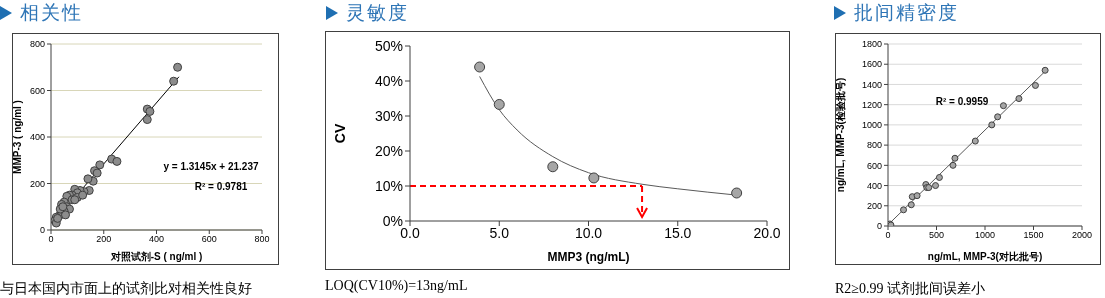 The height and width of the screenshot is (298, 1105). Describe the element at coordinates (871, 64) in the screenshot. I see `y-tick-label: 1600` at that location.